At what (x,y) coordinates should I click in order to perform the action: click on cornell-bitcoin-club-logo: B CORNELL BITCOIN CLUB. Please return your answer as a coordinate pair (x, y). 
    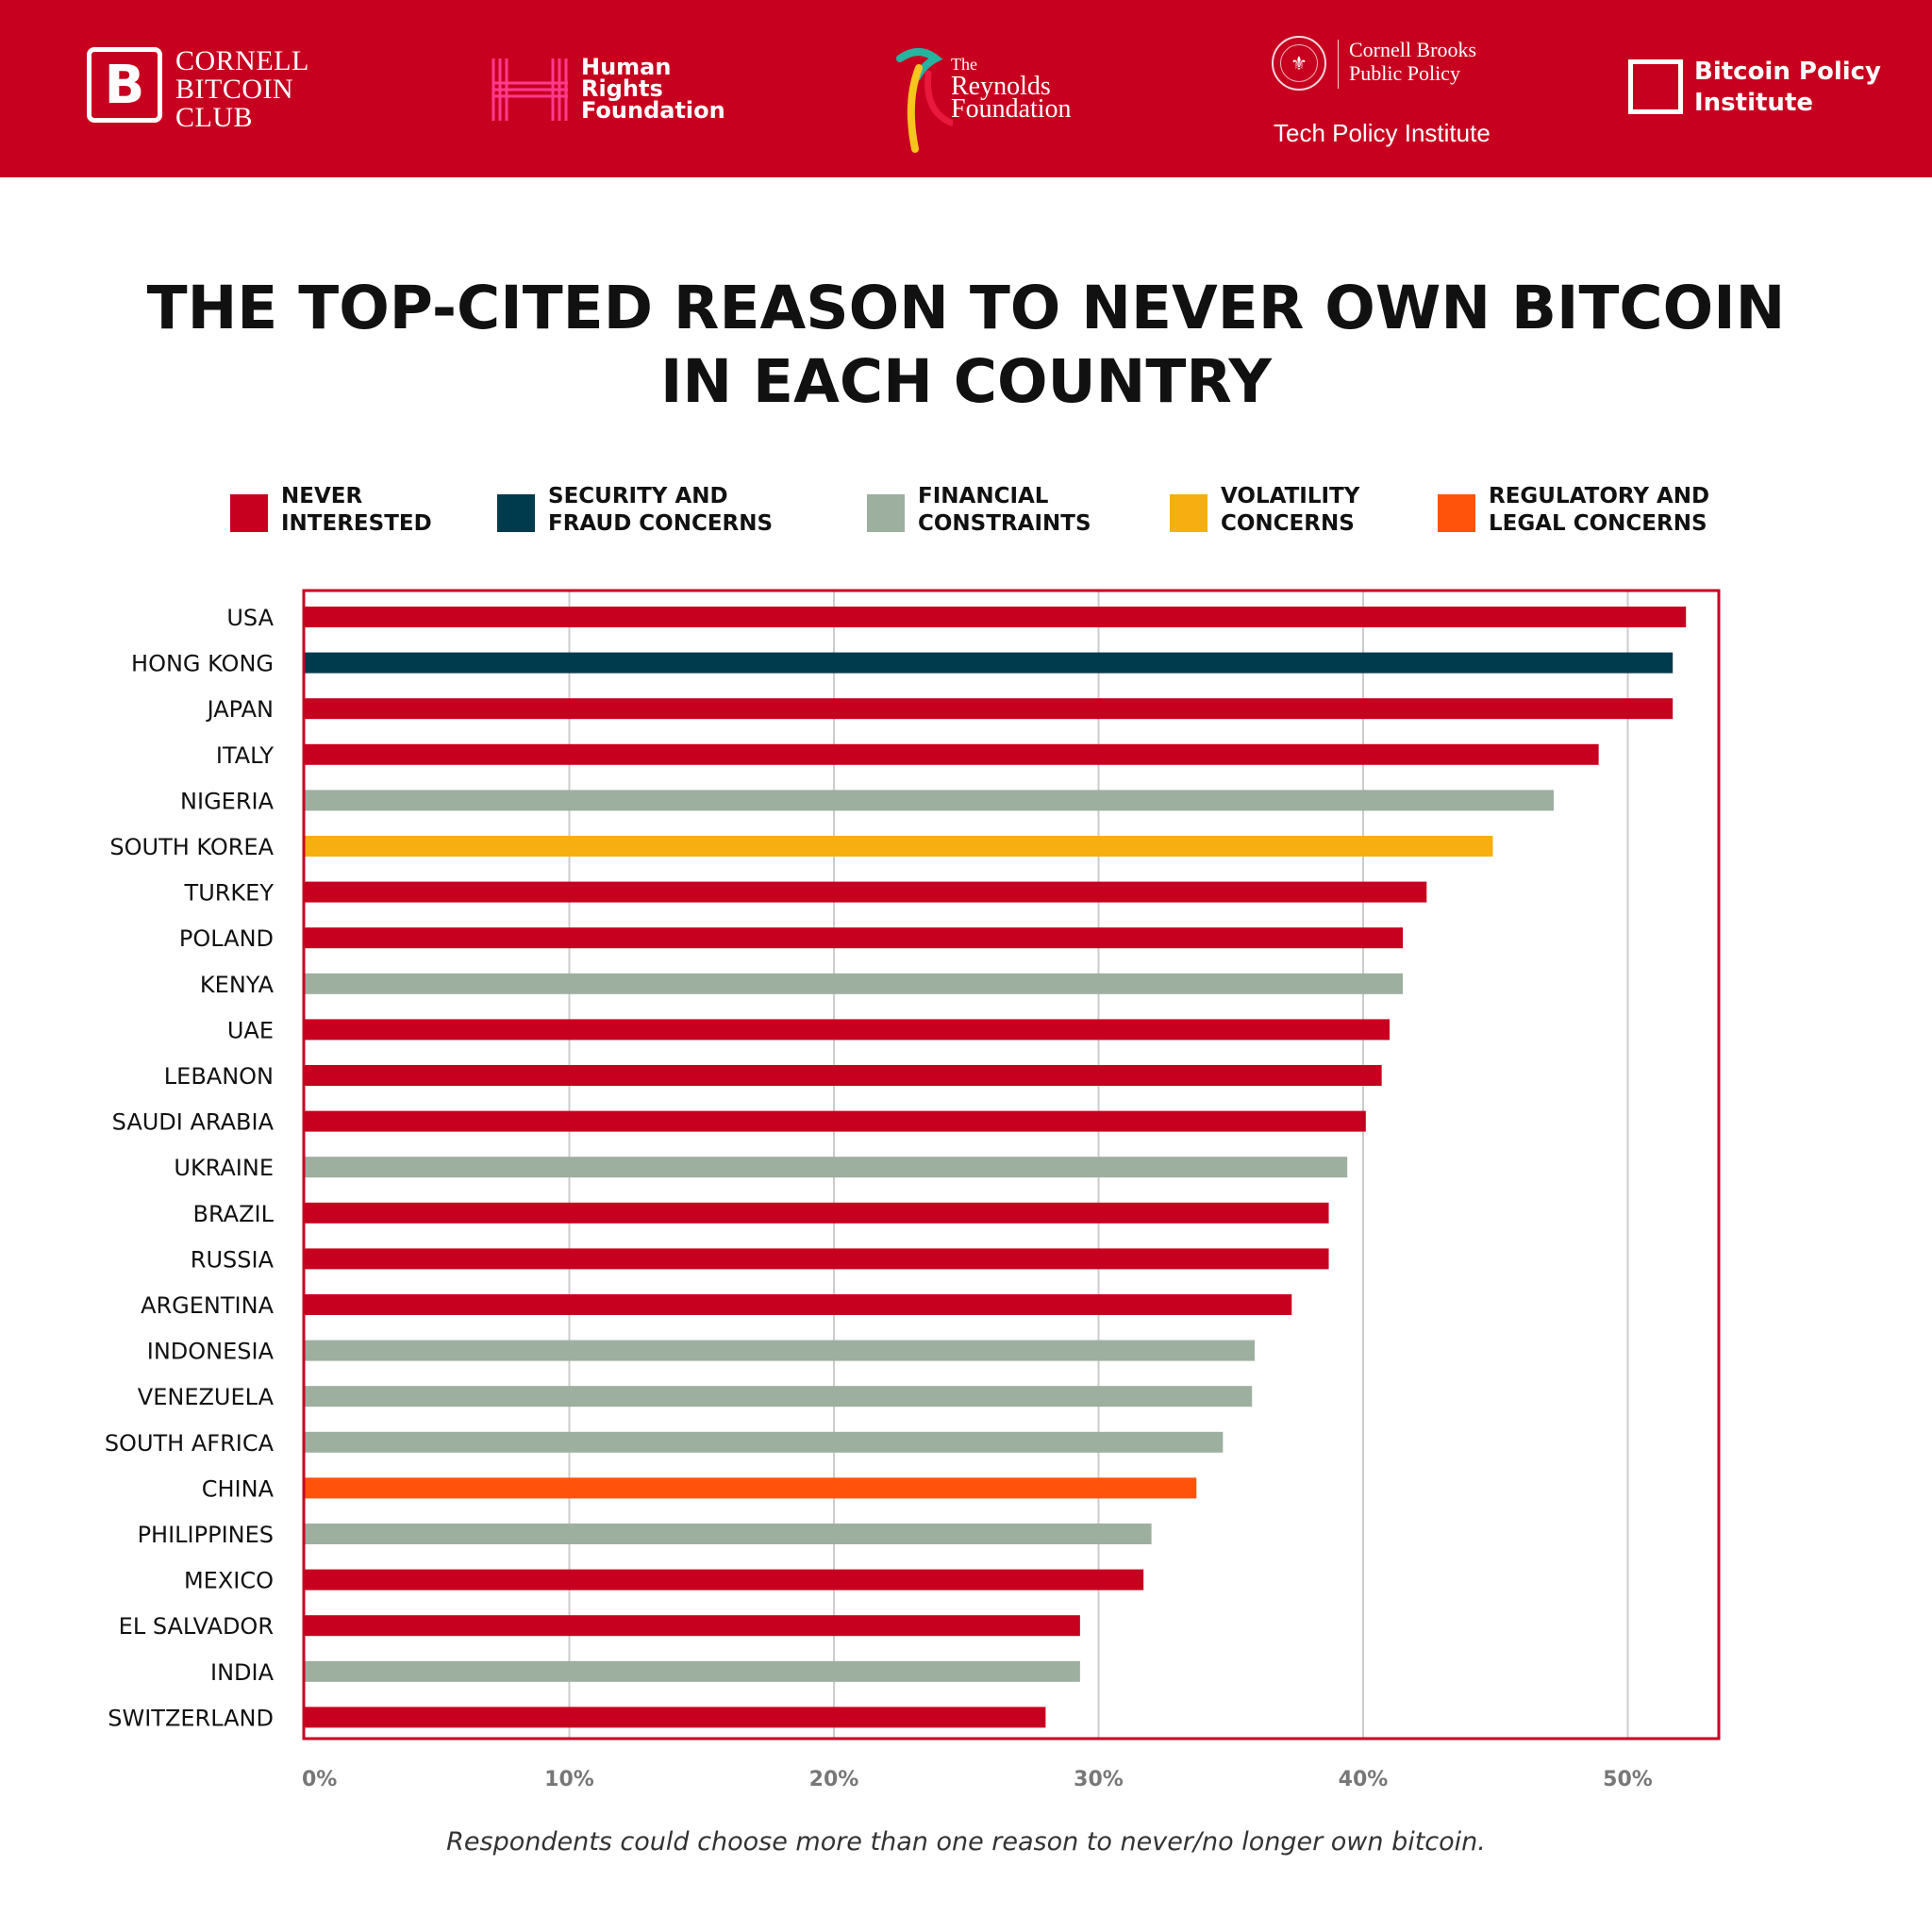
    Looking at the image, I should click on (209, 90).